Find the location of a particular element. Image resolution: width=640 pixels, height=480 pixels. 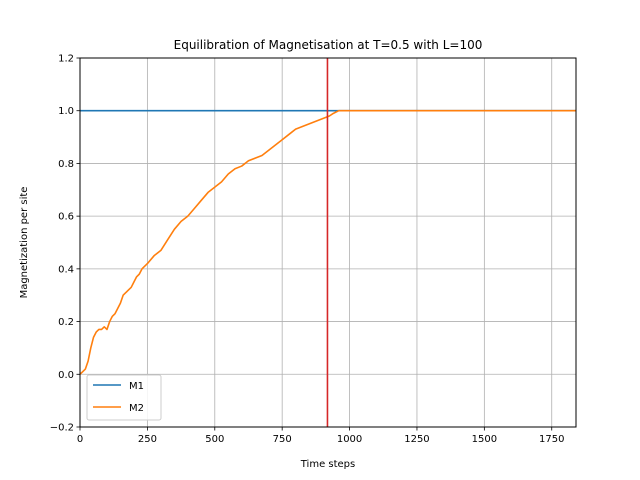

x-tick-label: 500 is located at coordinates (214, 439).